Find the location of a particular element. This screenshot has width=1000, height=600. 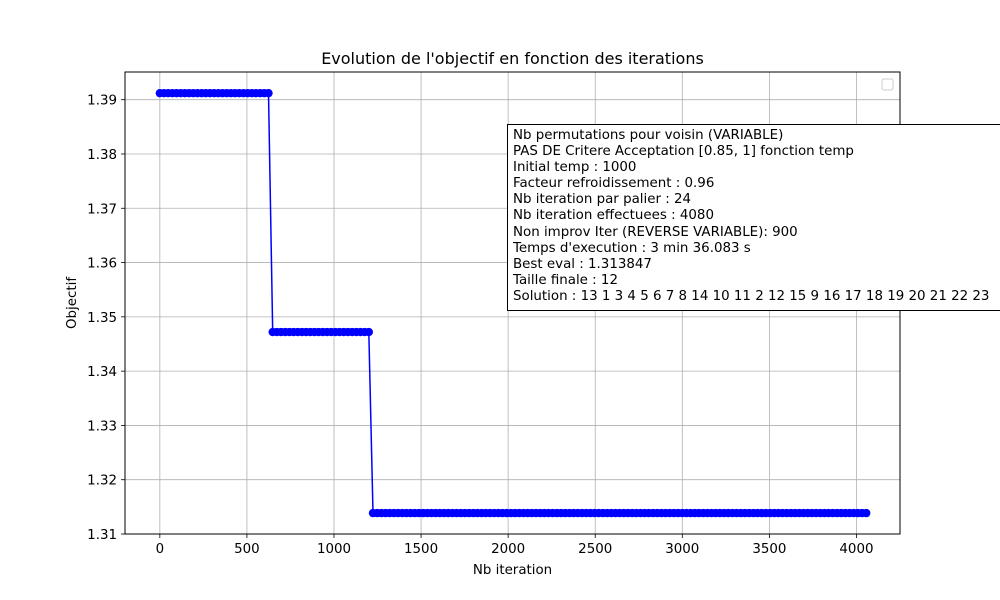

y-tick-label: 1.31 is located at coordinates (102, 535).